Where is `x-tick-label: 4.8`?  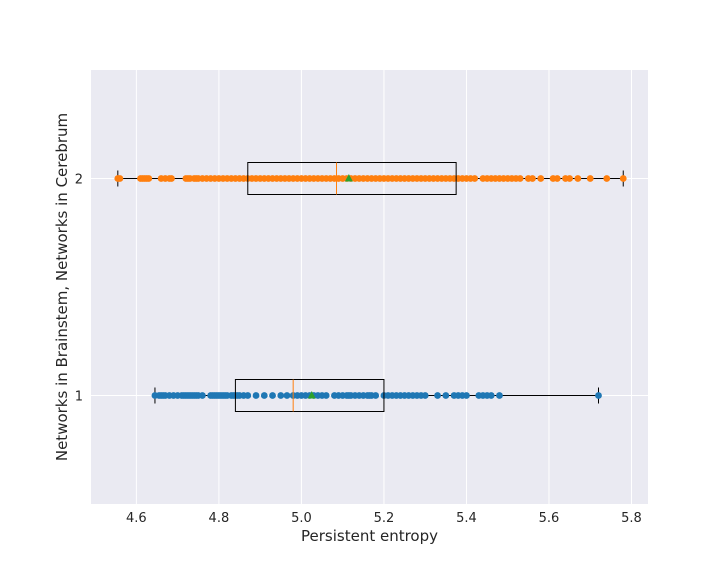
x-tick-label: 4.8 is located at coordinates (219, 518).